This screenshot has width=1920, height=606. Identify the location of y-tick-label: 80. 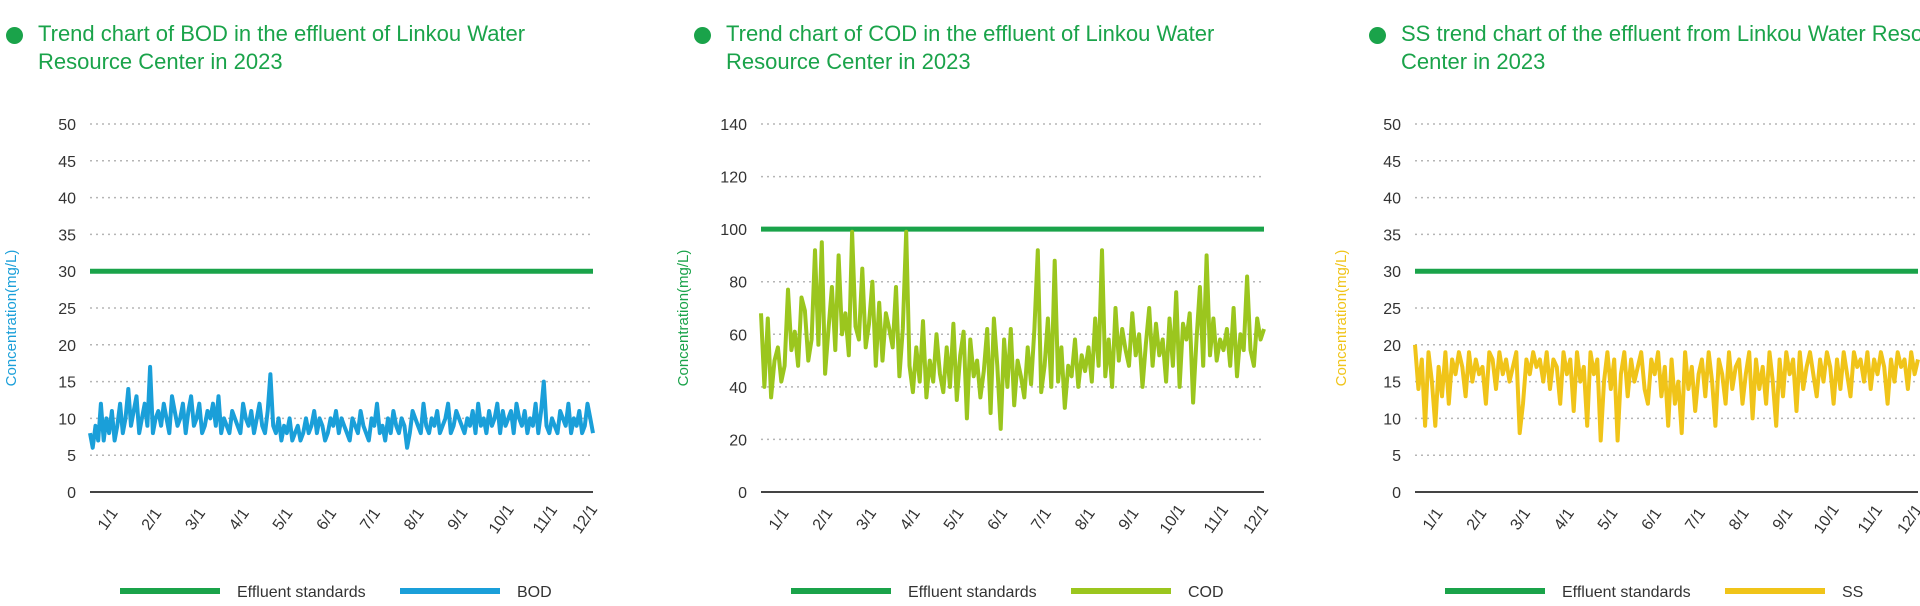
(738, 283).